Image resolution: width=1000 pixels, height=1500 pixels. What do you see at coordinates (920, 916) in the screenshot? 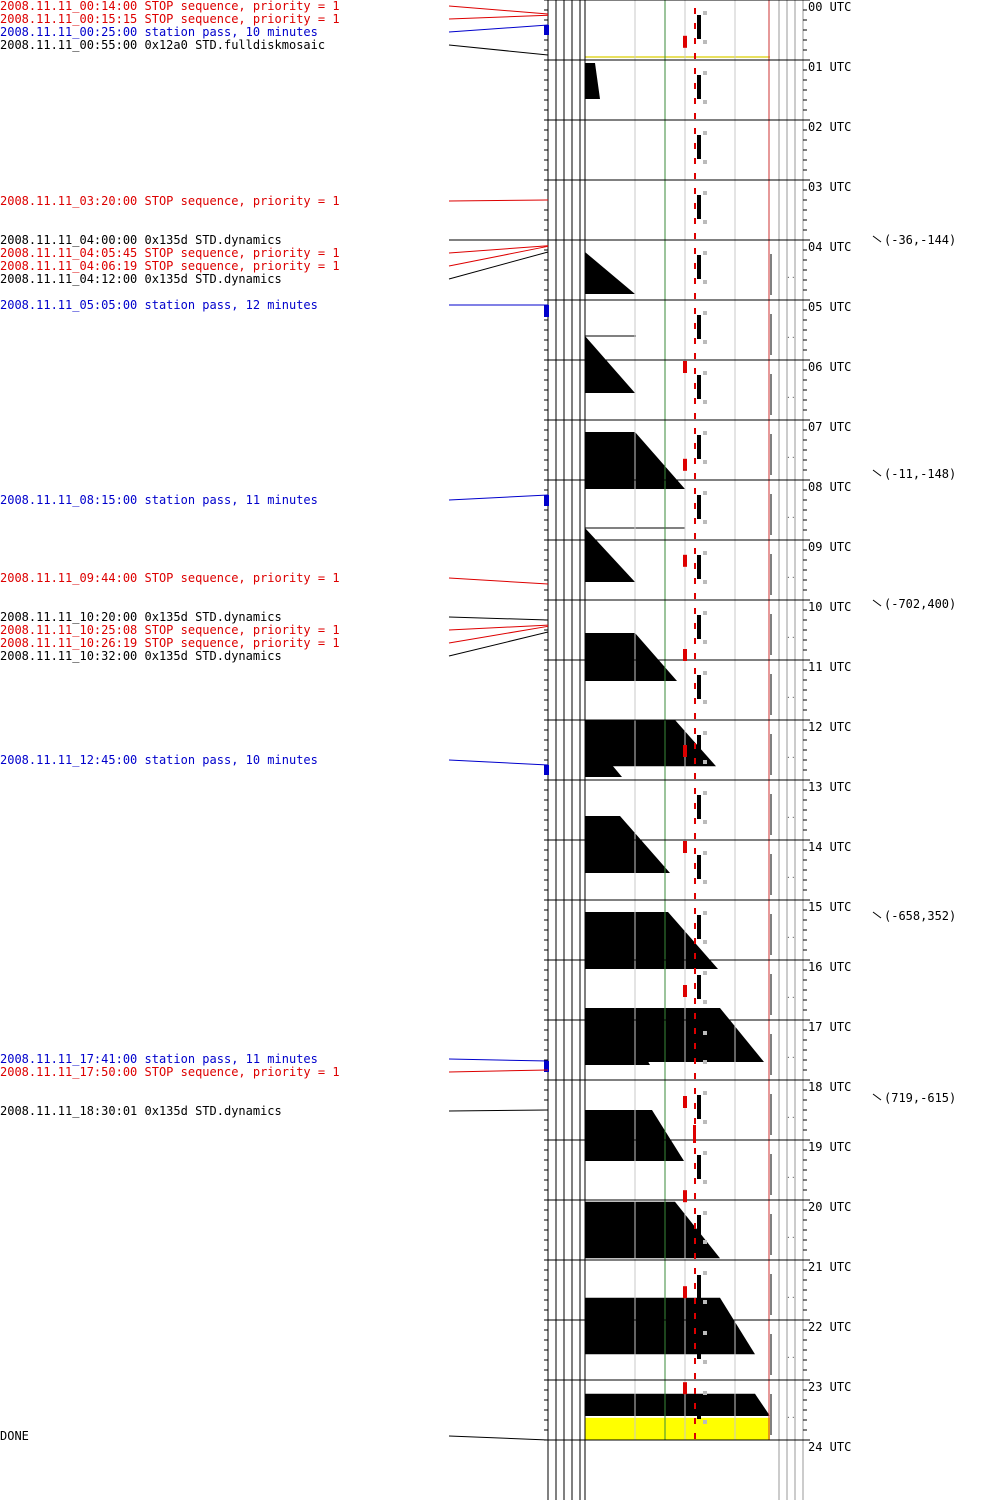
I see `pointing-label: (-658,352)` at bounding box center [920, 916].